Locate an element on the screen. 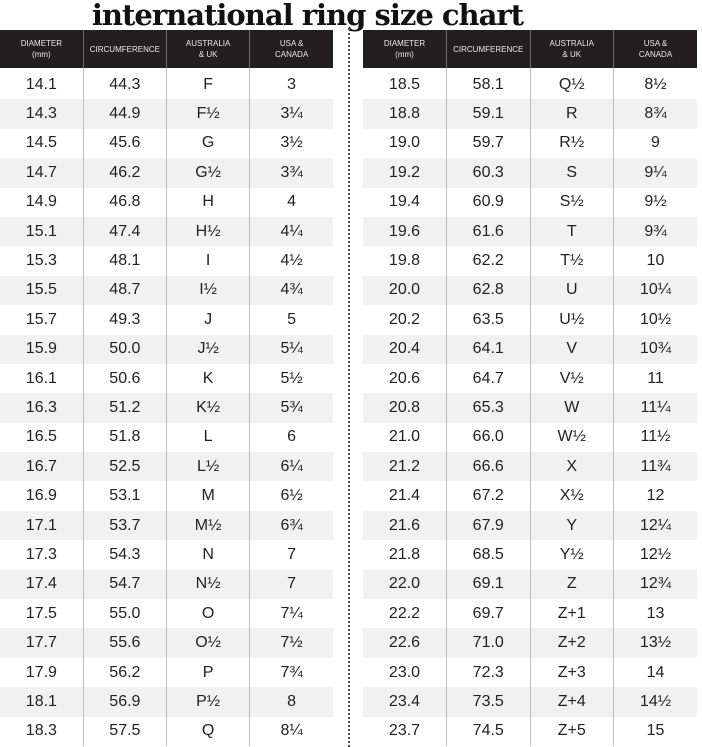 The height and width of the screenshot is (747, 702). australia-uk-cell: Z+2 is located at coordinates (572, 643).